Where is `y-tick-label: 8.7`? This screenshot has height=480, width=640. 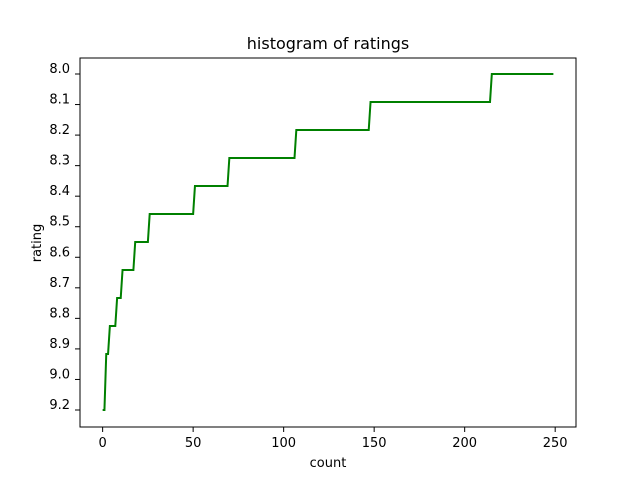
y-tick-label: 8.7 is located at coordinates (59, 283).